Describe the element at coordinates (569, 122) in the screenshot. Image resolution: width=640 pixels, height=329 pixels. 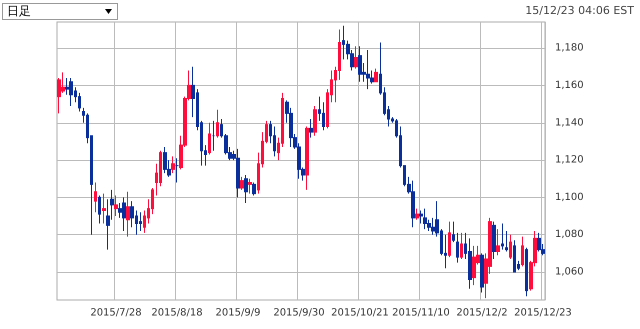
I see `y-tick-label: 1,140` at that location.